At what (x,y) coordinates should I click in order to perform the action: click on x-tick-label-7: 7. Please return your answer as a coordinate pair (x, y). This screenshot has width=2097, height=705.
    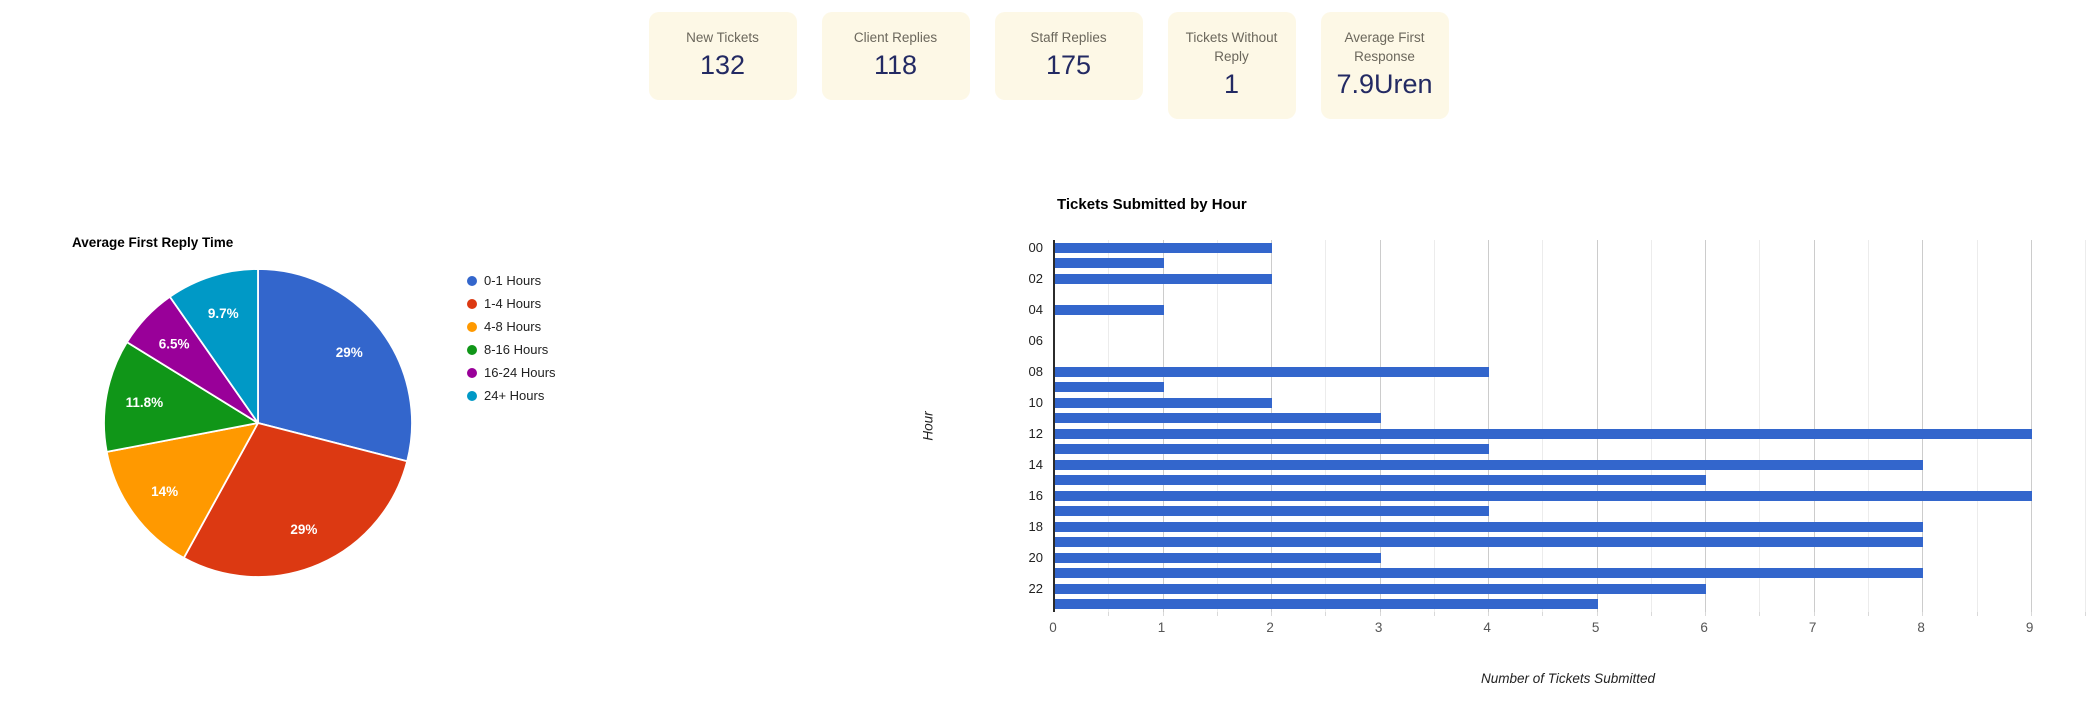
    Looking at the image, I should click on (1812, 627).